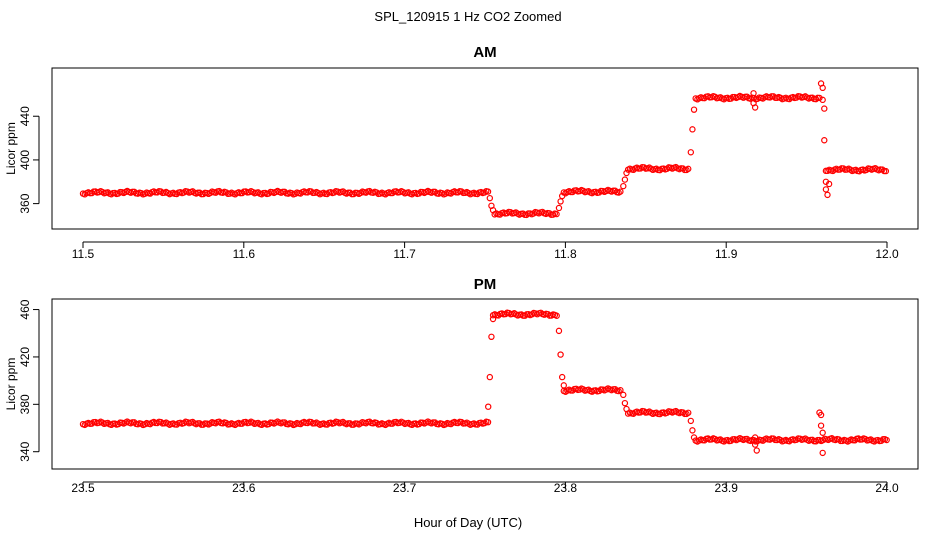 This screenshot has height=540, width=936. What do you see at coordinates (244, 488) in the screenshot?
I see `x-tick-label: 23.6` at bounding box center [244, 488].